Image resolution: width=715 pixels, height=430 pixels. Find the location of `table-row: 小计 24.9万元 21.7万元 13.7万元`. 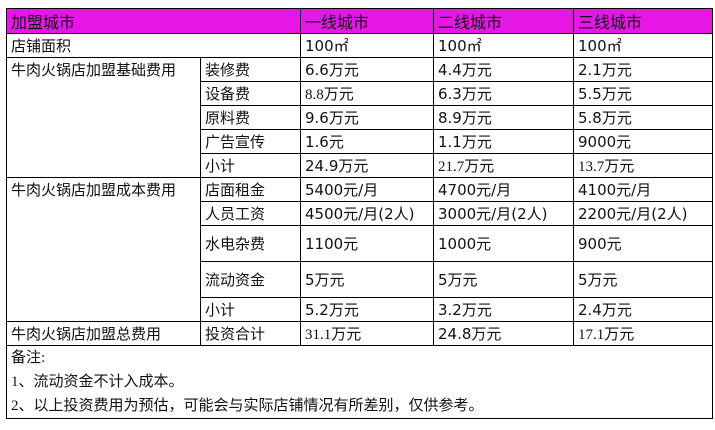

table-row: 小计 24.9万元 21.7万元 13.7万元 is located at coordinates (360, 165).